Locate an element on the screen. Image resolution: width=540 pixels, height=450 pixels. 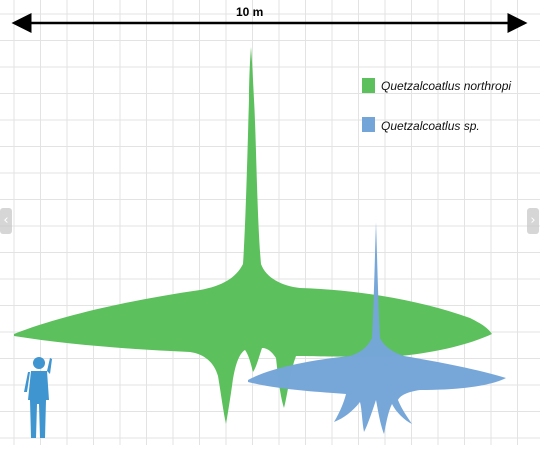
scale-bar-label: 10 m is located at coordinates (250, 12).